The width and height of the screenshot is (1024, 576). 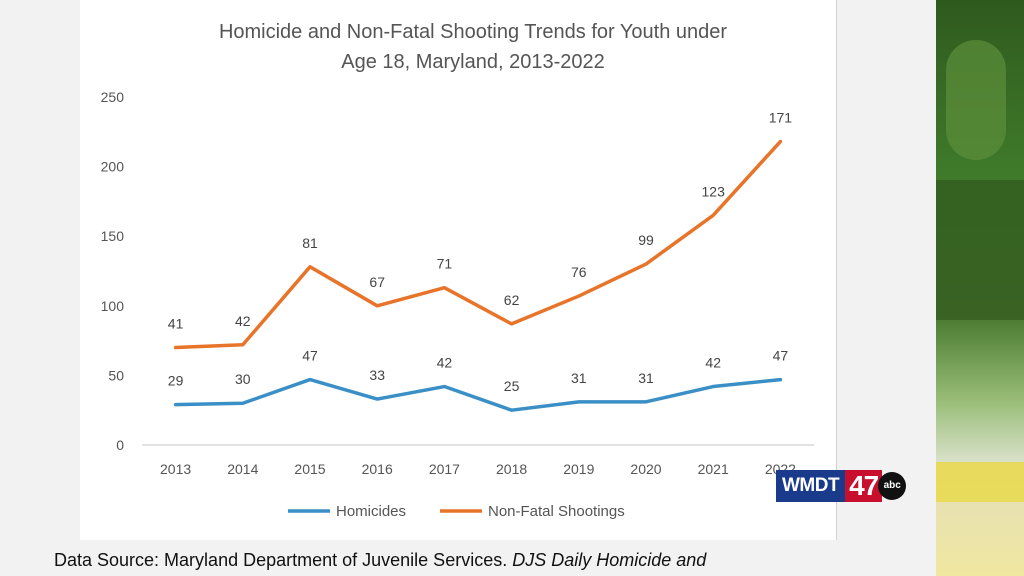 What do you see at coordinates (646, 240) in the screenshot?
I see `data-label: 99` at bounding box center [646, 240].